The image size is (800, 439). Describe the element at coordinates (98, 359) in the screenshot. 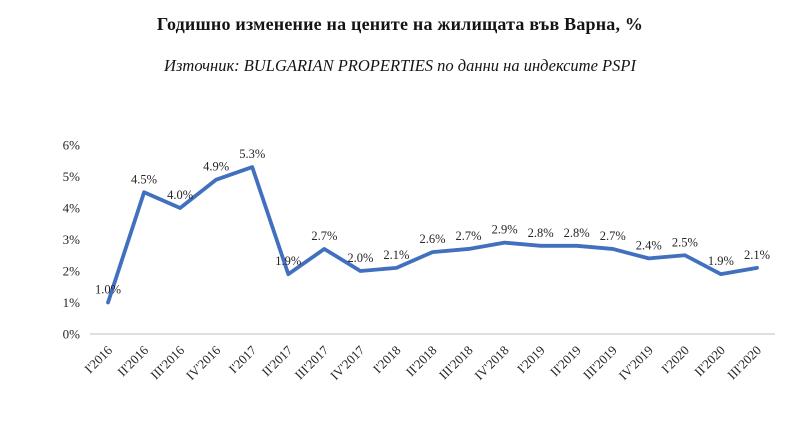

I see `x-axis-label: I'2016` at that location.